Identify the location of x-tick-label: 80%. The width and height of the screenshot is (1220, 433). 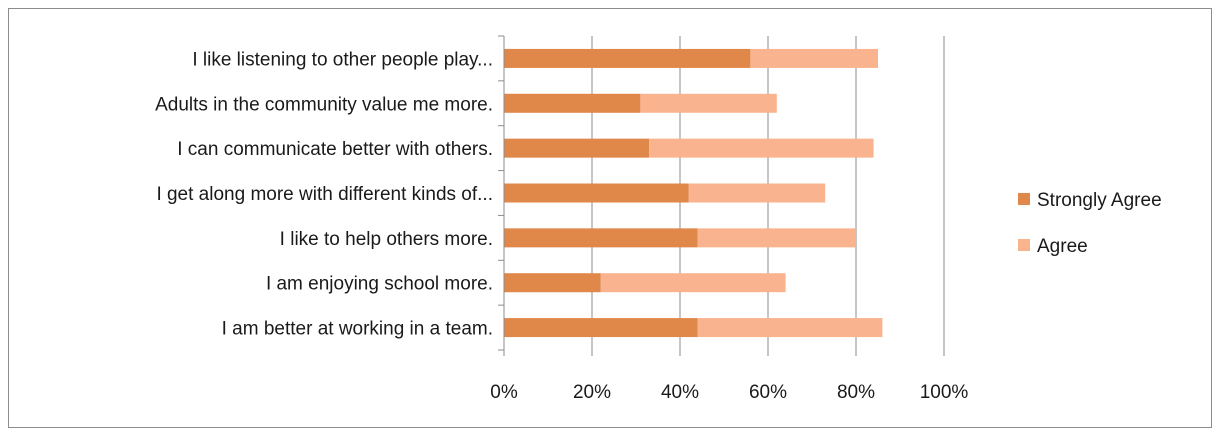
(856, 392).